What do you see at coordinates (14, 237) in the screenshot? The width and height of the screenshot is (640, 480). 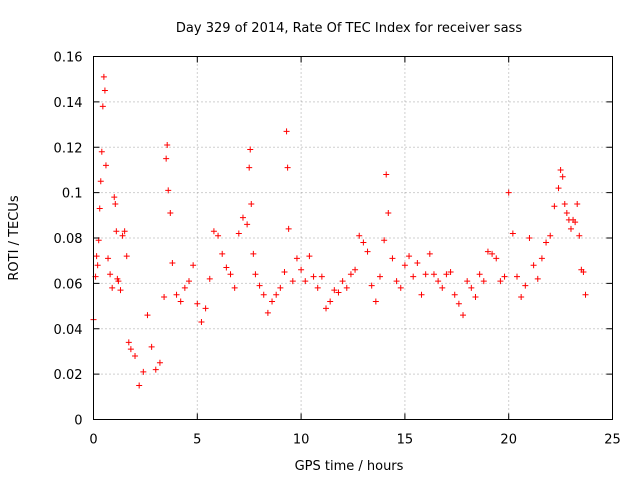 I see `y-axis-title: ROTI / TECUs` at bounding box center [14, 237].